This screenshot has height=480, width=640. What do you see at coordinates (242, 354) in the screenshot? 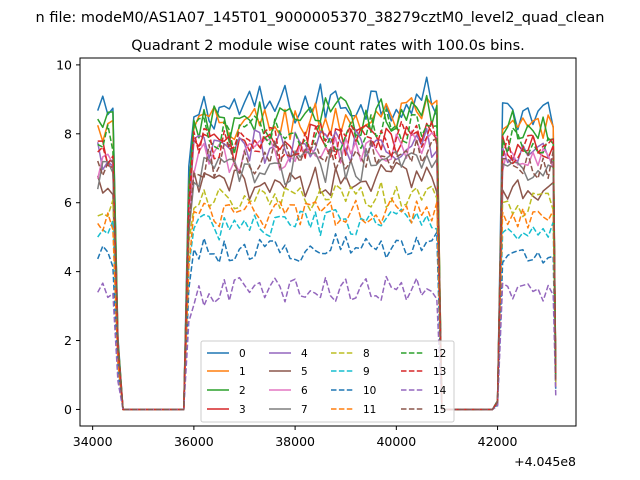
I see `legend-label: 0` at bounding box center [242, 354].